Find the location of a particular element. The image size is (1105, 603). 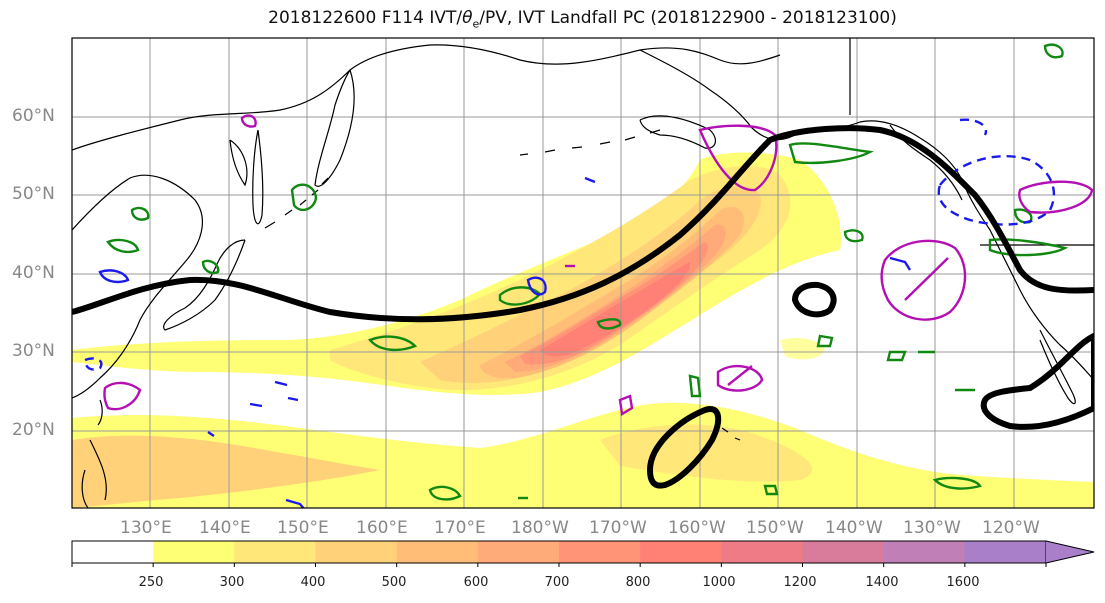

lon-label-160e: 160°E is located at coordinates (382, 528).